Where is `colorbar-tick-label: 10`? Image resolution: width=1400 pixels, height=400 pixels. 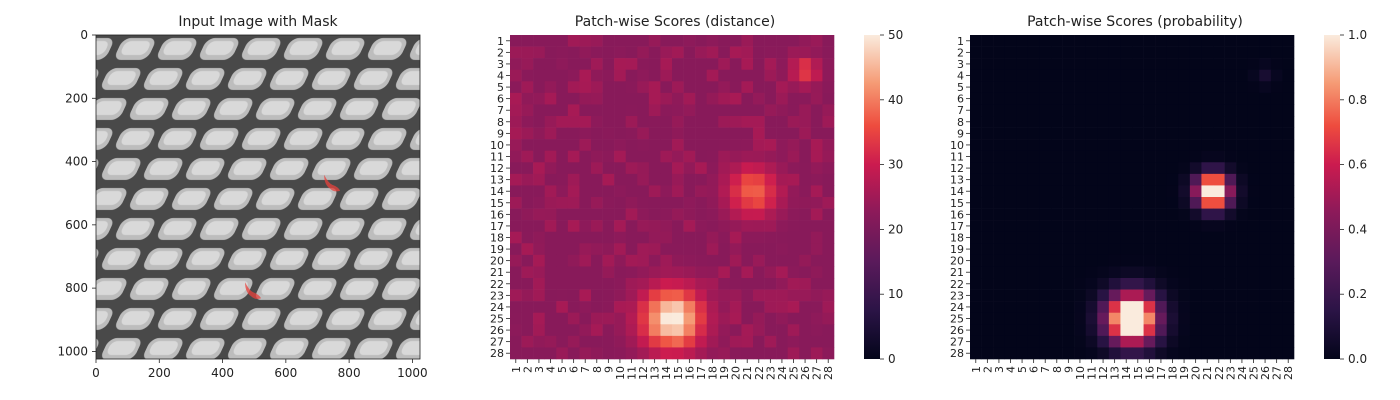
colorbar-tick-label: 10 is located at coordinates (895, 294).